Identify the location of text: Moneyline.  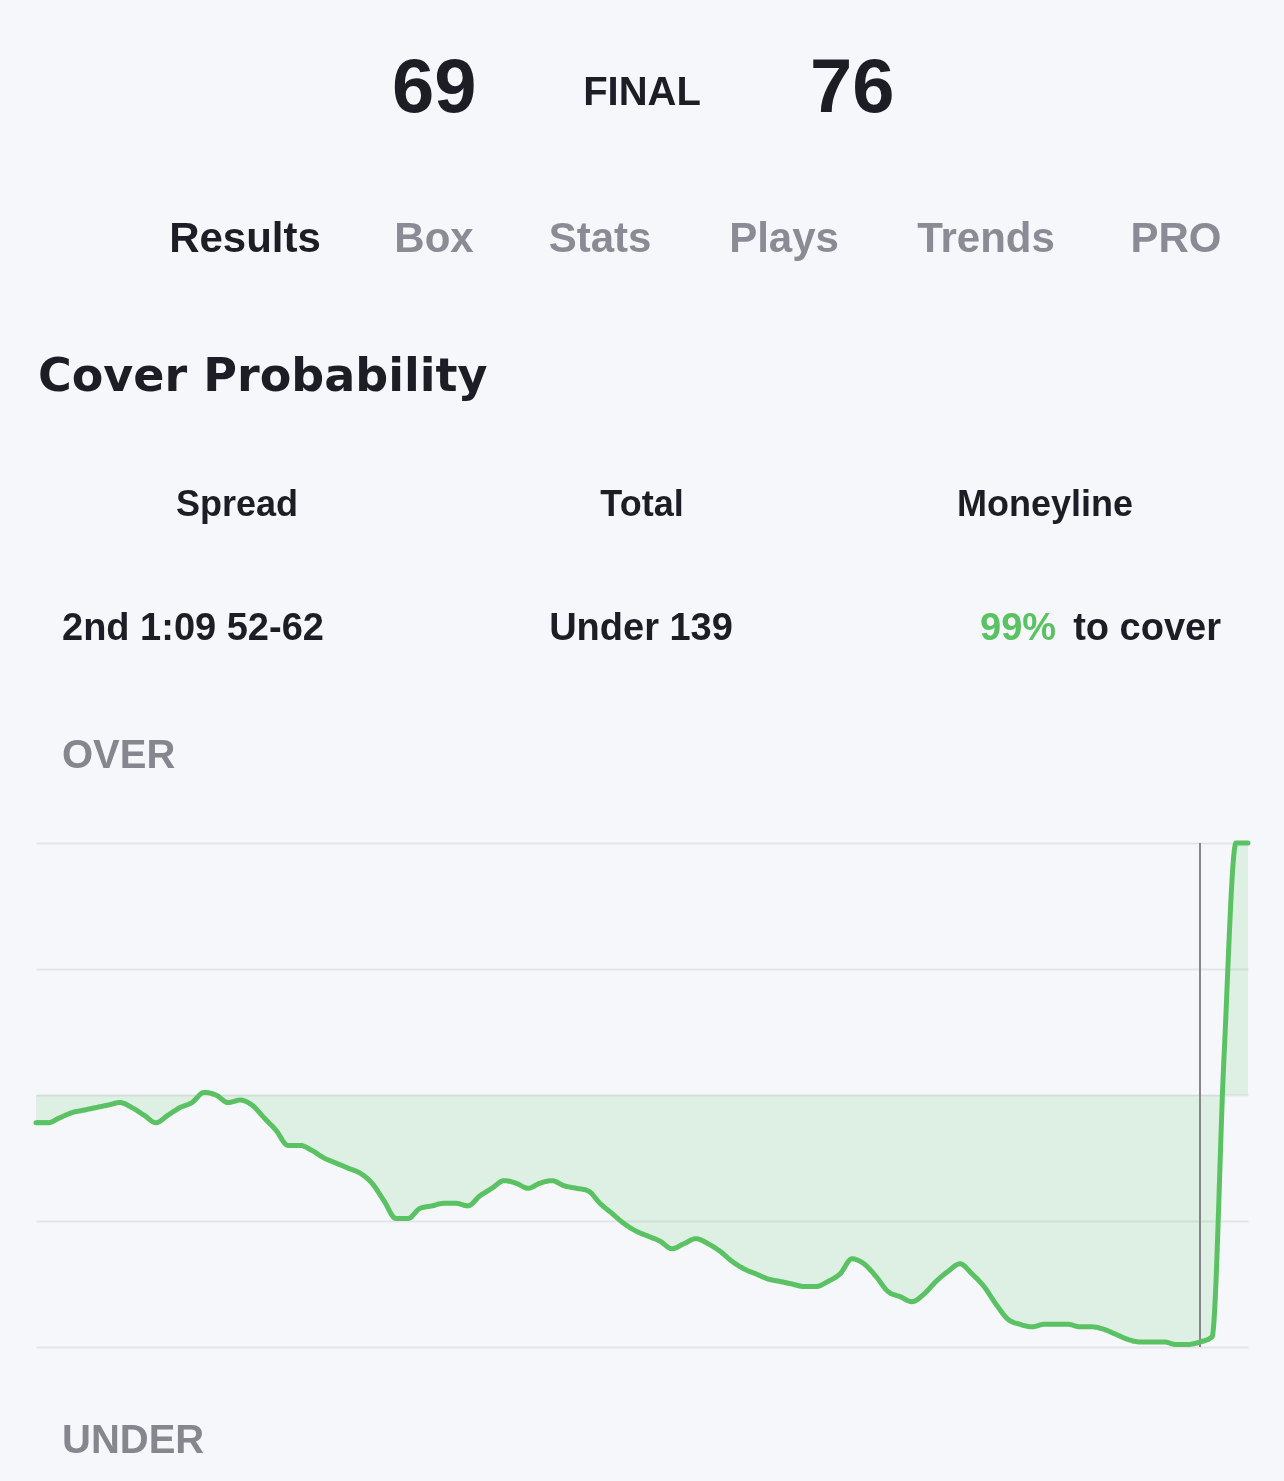
(1045, 503).